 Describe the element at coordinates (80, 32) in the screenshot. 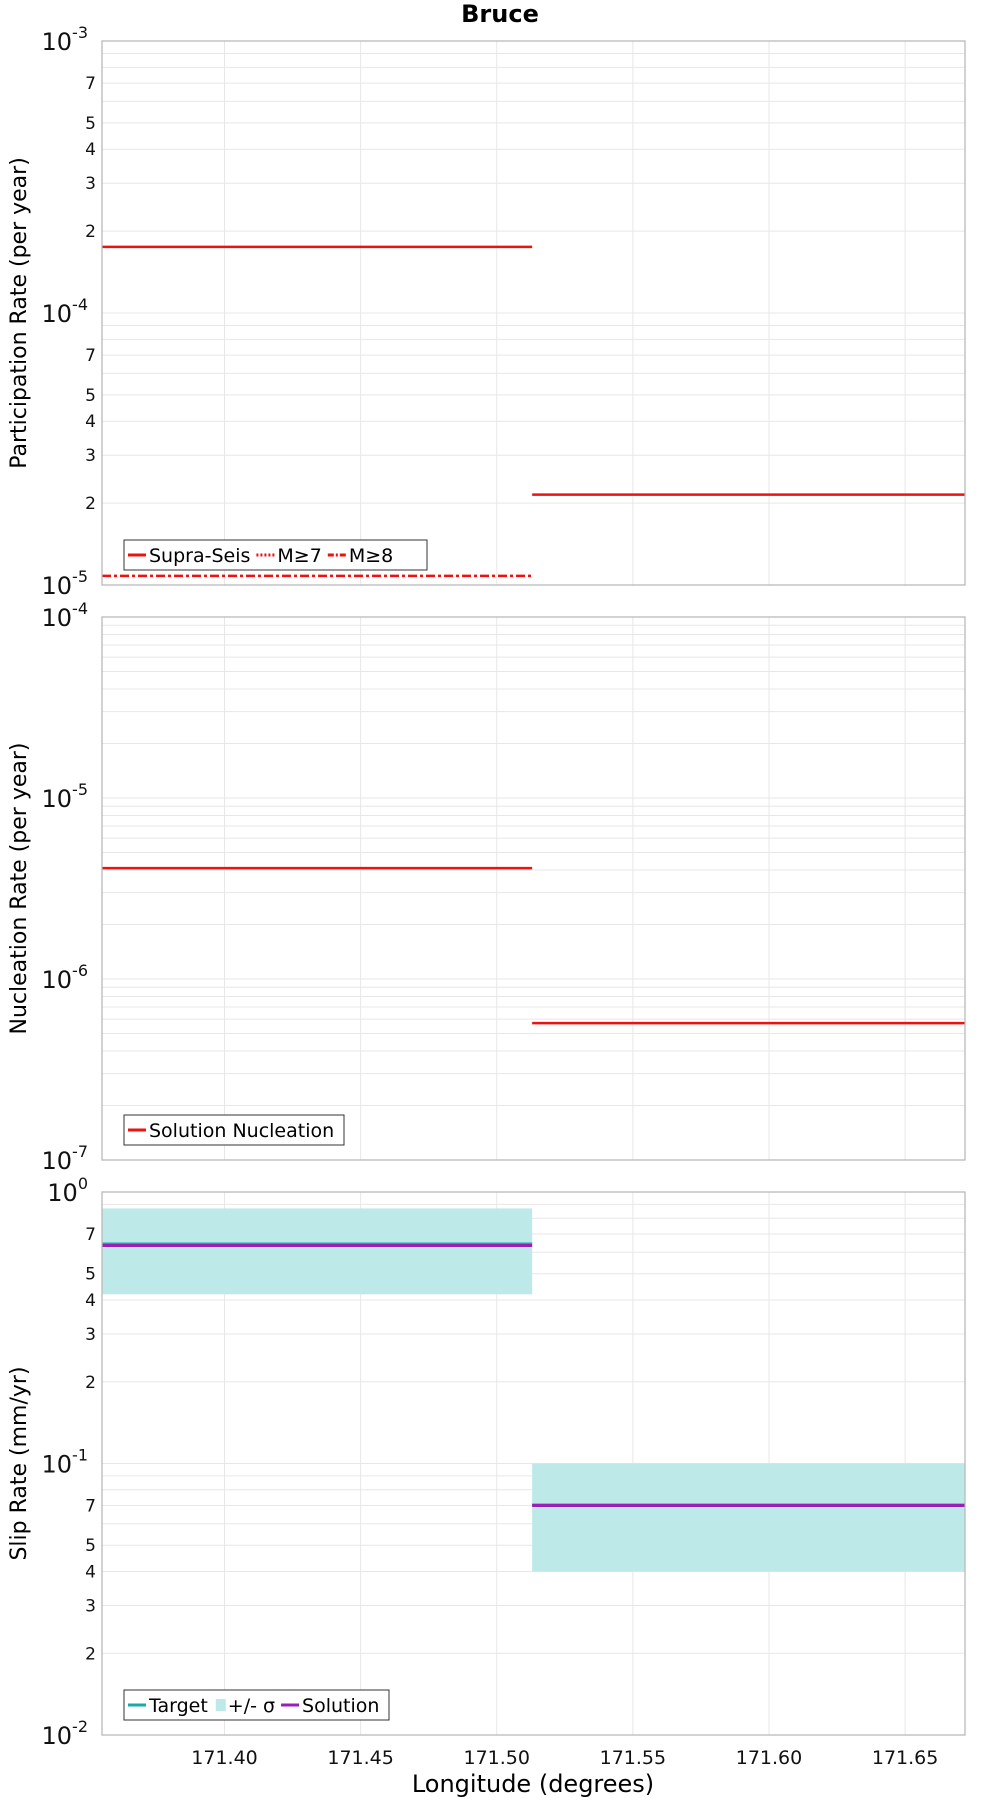

I see `y-tick-exponent: -3` at that location.